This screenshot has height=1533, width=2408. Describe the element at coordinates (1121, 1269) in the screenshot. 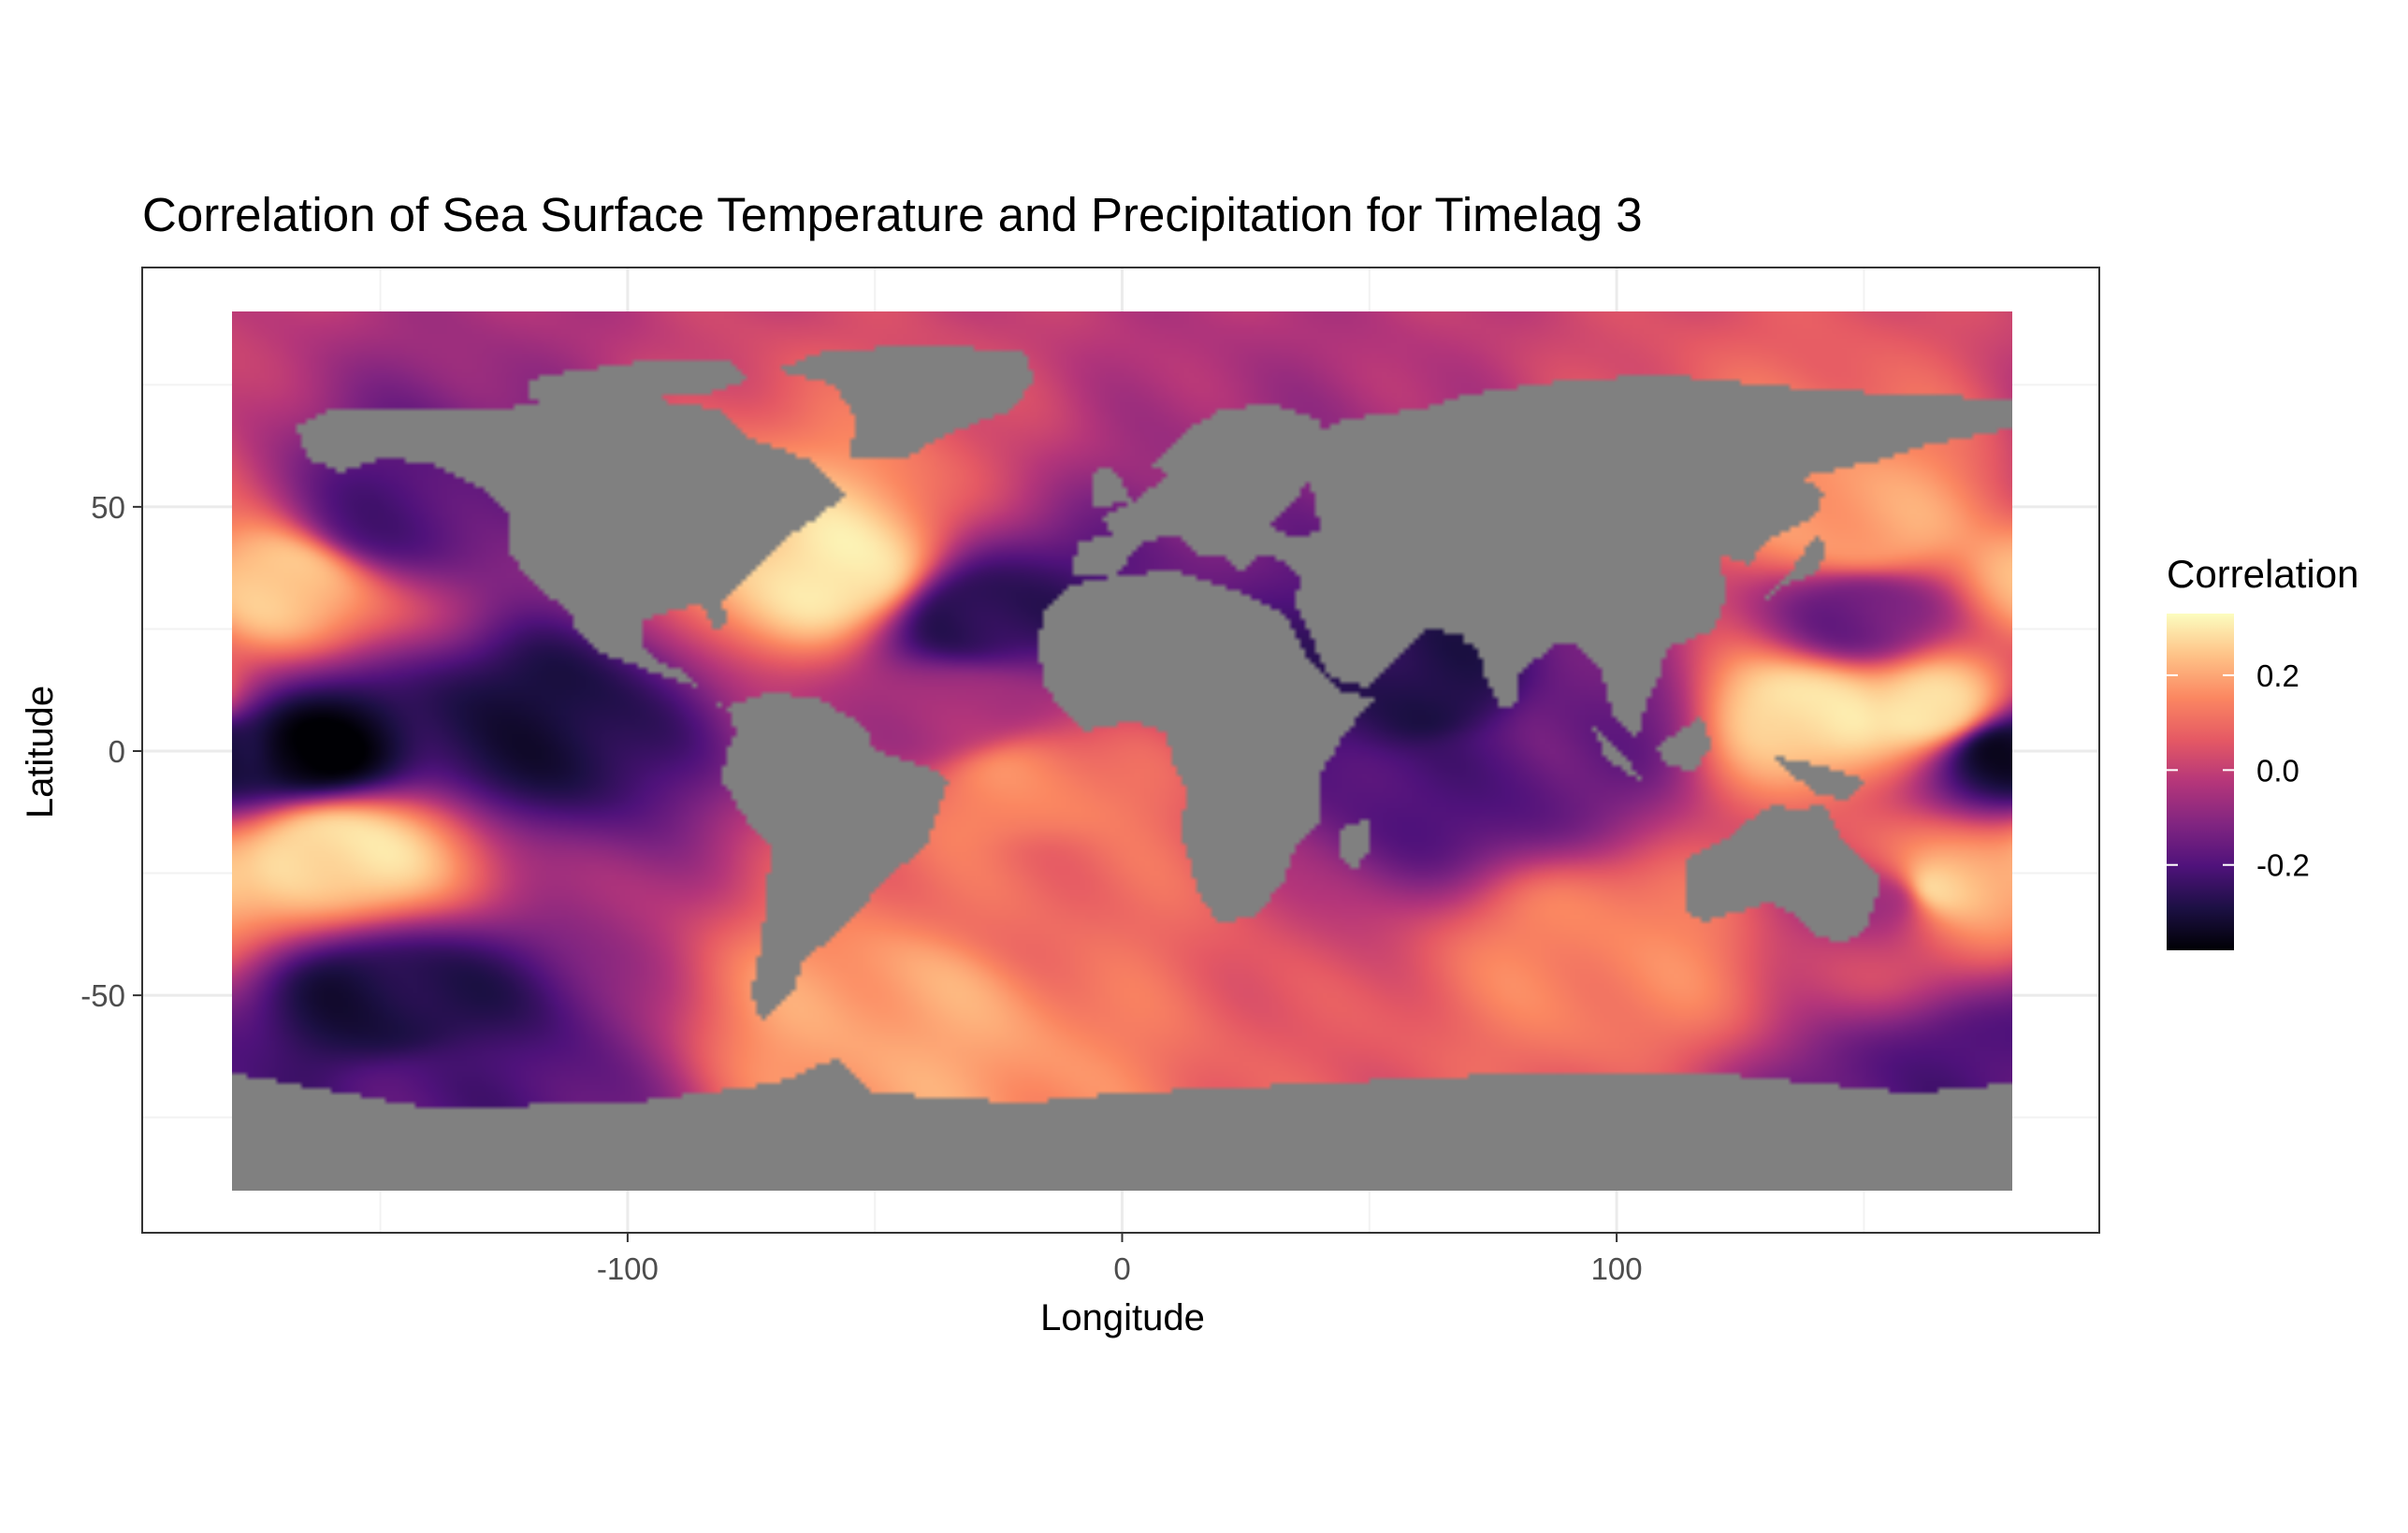

I see `x-tick-label: 0` at that location.